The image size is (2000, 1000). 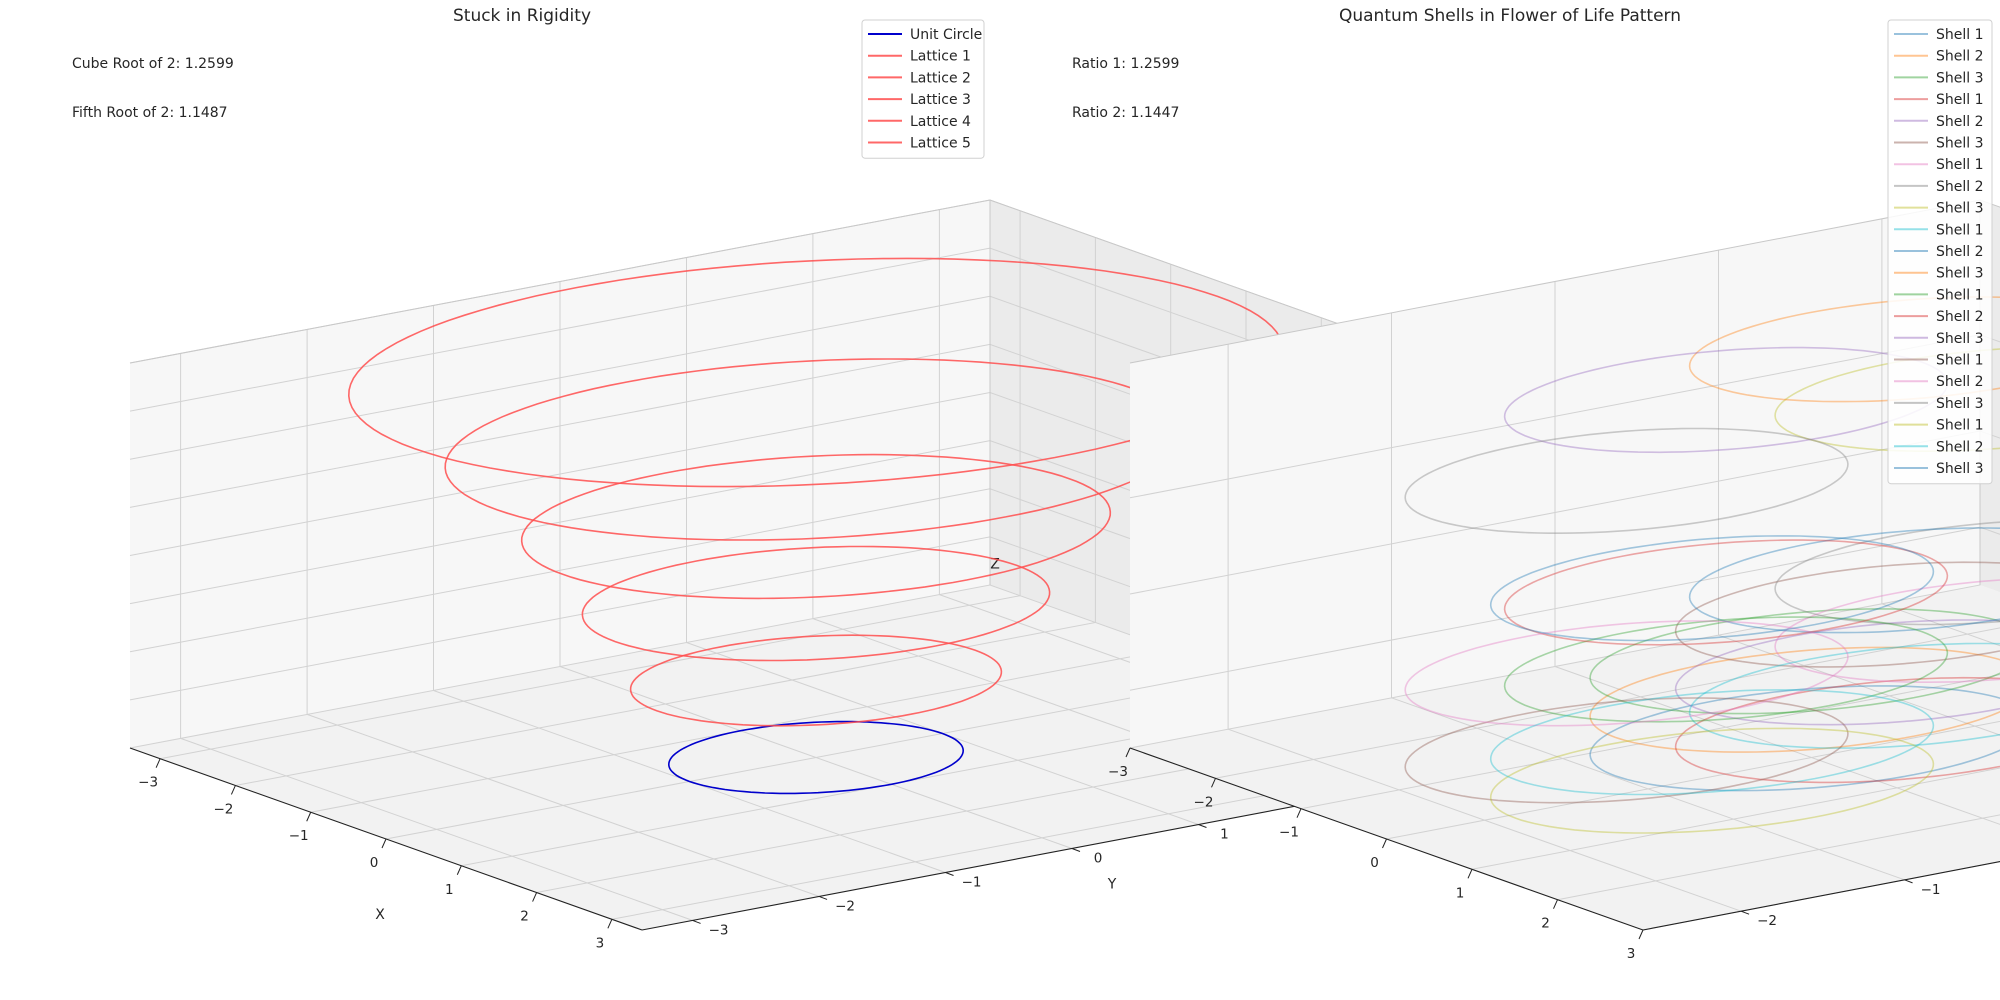 I want to click on legend-entry-label: Lattice 2, so click(x=940, y=78).